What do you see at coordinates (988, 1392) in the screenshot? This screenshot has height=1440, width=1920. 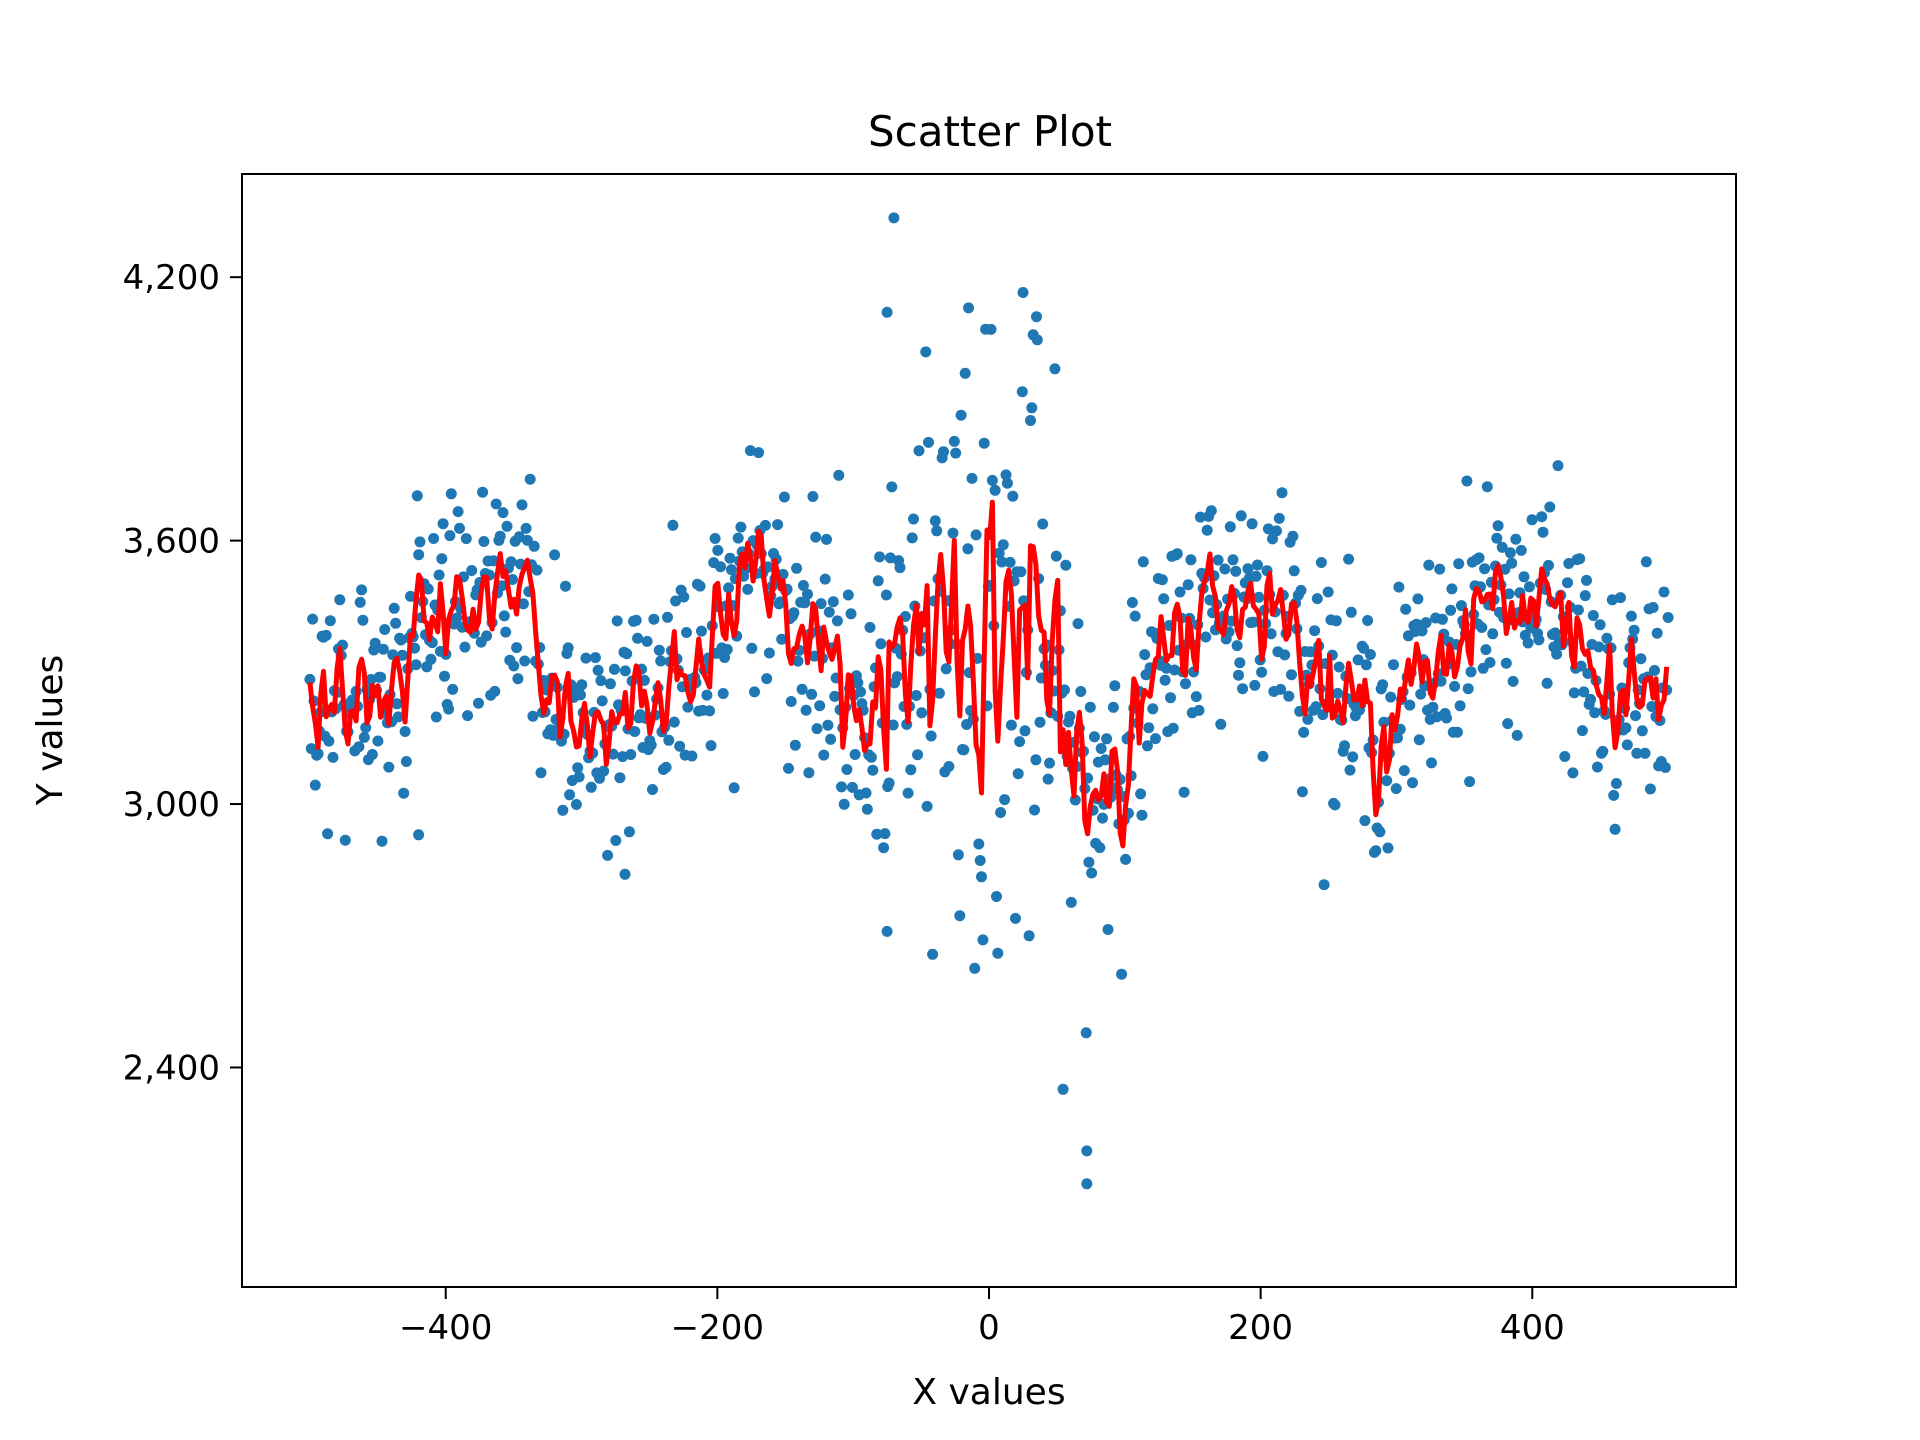 I see `x-axis-label: X values` at bounding box center [988, 1392].